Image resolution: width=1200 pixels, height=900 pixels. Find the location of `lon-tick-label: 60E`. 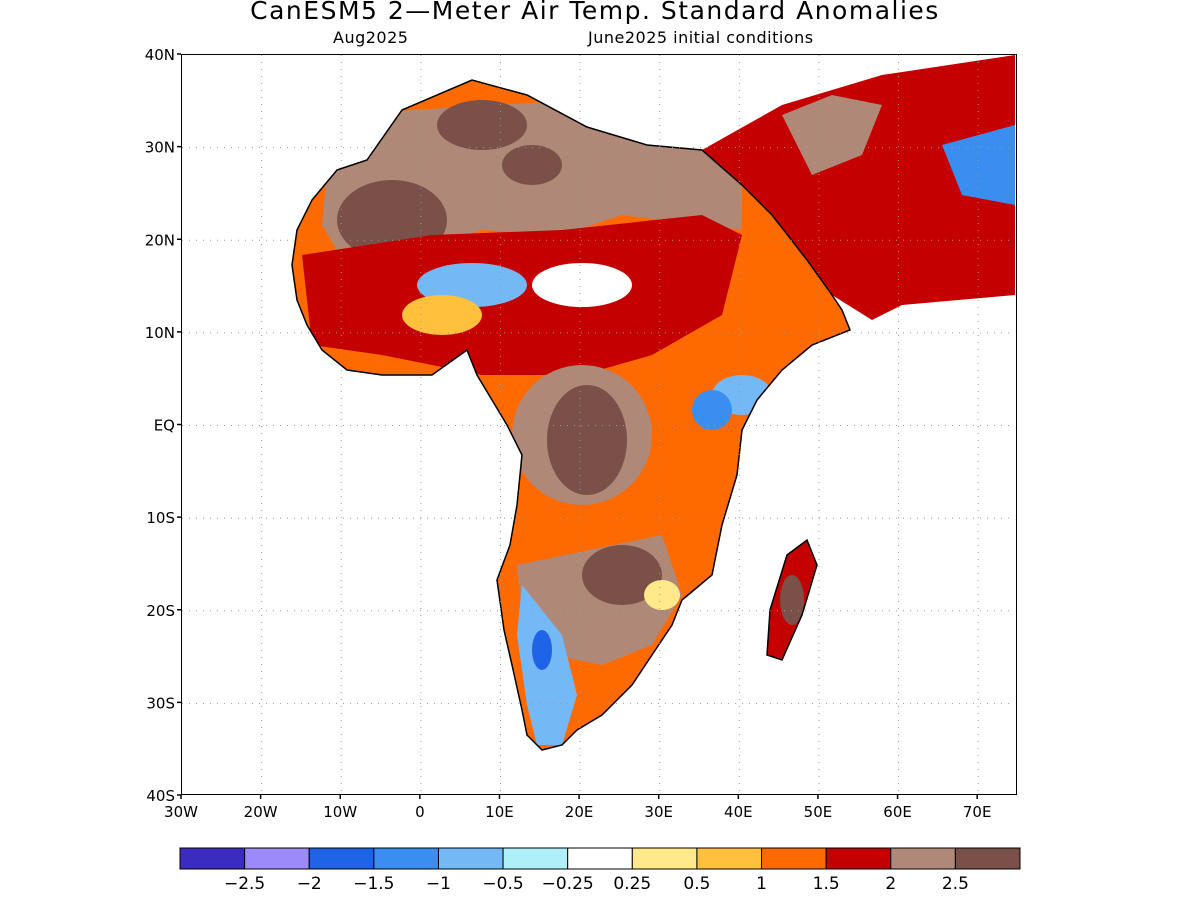

lon-tick-label: 60E is located at coordinates (897, 812).